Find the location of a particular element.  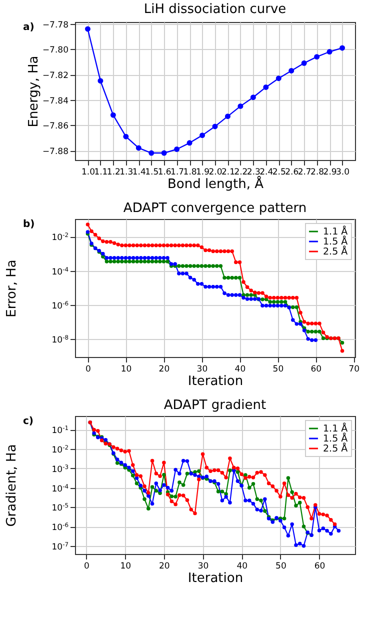

x-tick-label: 1.6 is located at coordinates (165, 173).